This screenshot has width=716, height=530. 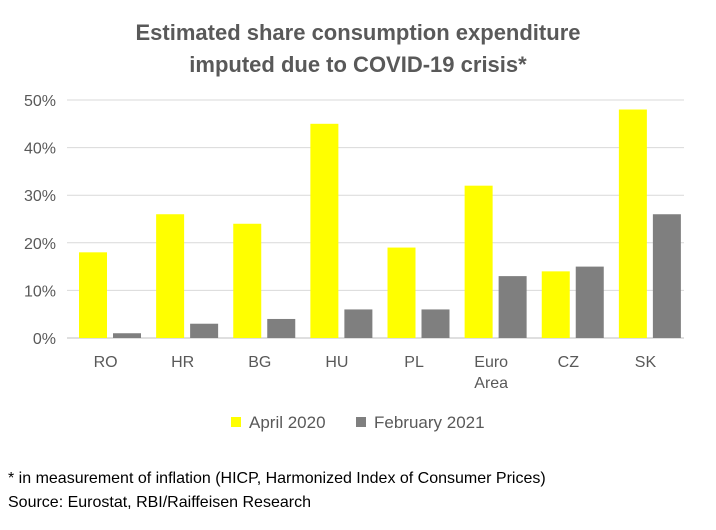 I want to click on legend-label: April 2020, so click(x=287, y=422).